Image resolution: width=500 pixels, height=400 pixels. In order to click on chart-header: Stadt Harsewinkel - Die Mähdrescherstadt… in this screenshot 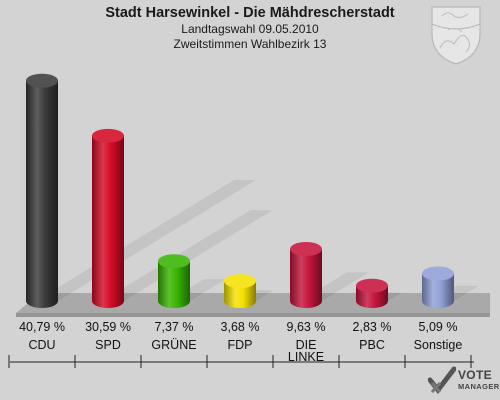, I will do `click(250, 28)`.